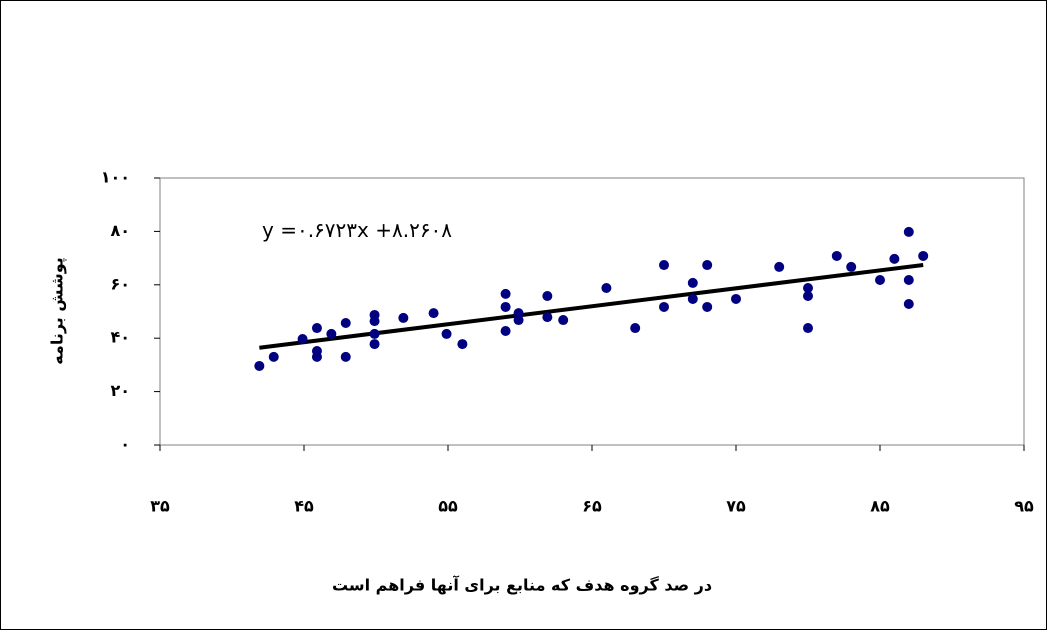 Image resolution: width=1048 pixels, height=631 pixels. Describe the element at coordinates (448, 506) in the screenshot. I see `x-tick-label: ۵۵` at that location.